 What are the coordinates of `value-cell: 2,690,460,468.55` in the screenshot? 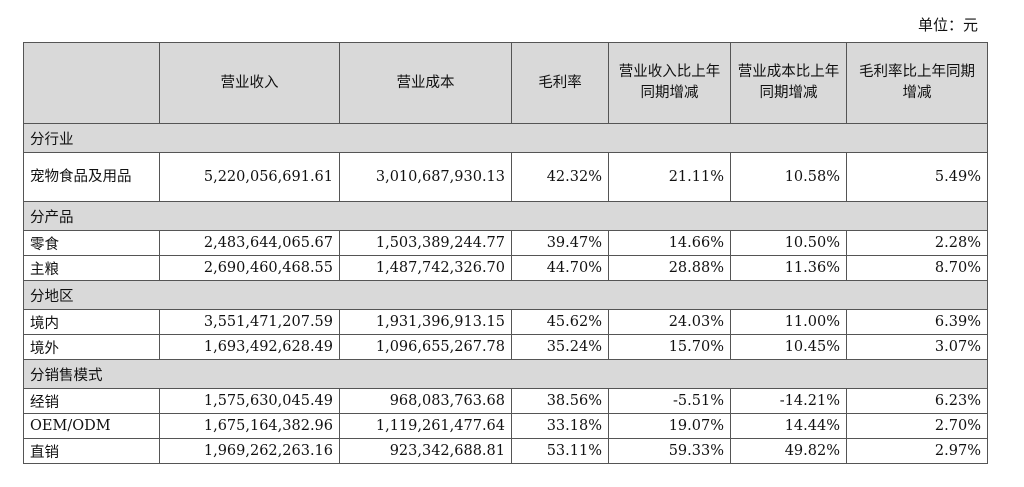 It's located at (249, 268).